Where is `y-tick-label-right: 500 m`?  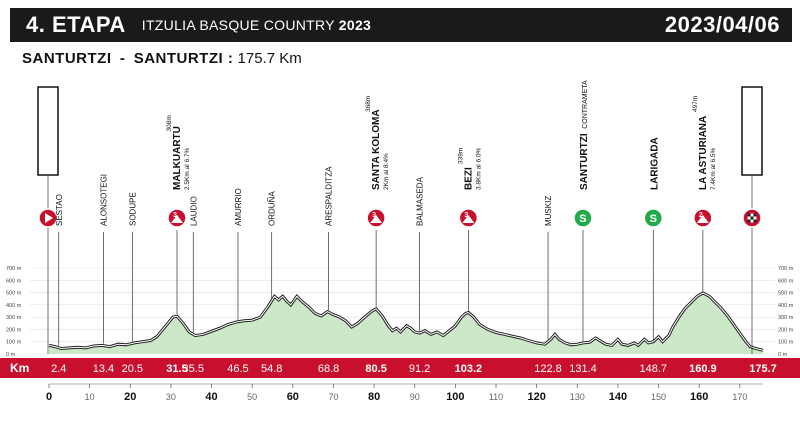
y-tick-label-right: 500 m is located at coordinates (786, 294).